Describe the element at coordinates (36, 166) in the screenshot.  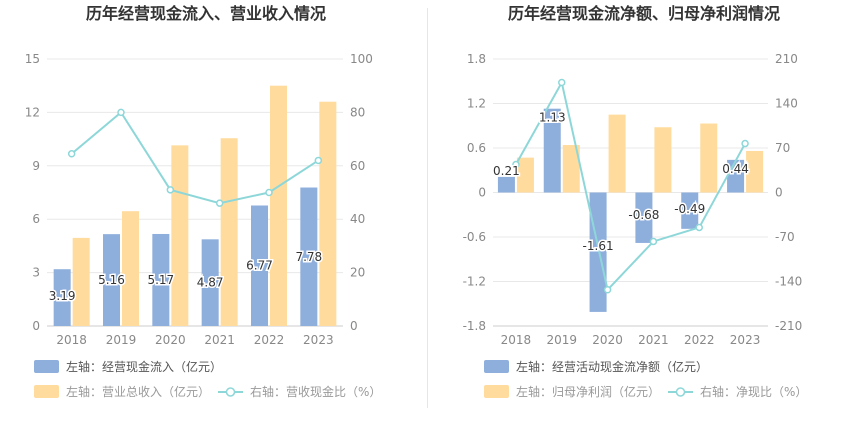
I see `left-axis-tick-label: 9` at that location.